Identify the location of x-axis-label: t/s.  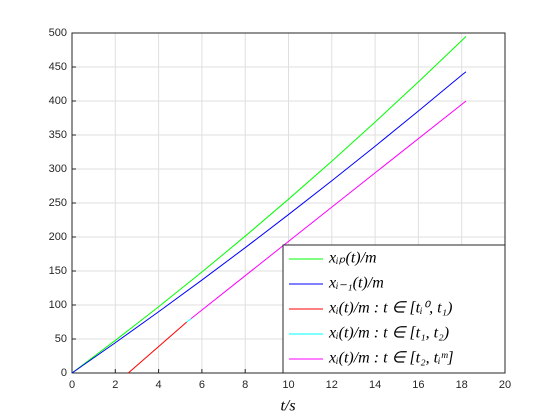
(287, 406).